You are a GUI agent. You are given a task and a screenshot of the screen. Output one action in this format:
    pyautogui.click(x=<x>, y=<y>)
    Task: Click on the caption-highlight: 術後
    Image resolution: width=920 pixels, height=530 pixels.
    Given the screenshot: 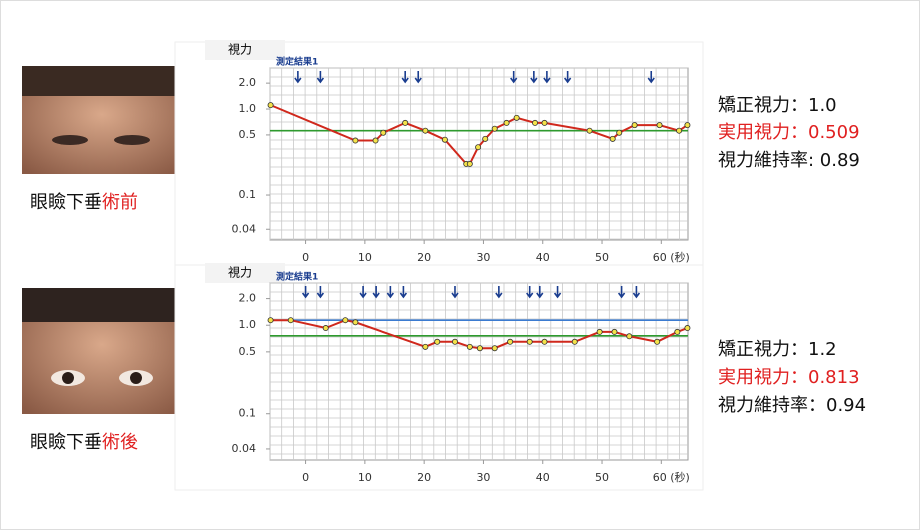 What is the action you would take?
    pyautogui.click(x=120, y=442)
    